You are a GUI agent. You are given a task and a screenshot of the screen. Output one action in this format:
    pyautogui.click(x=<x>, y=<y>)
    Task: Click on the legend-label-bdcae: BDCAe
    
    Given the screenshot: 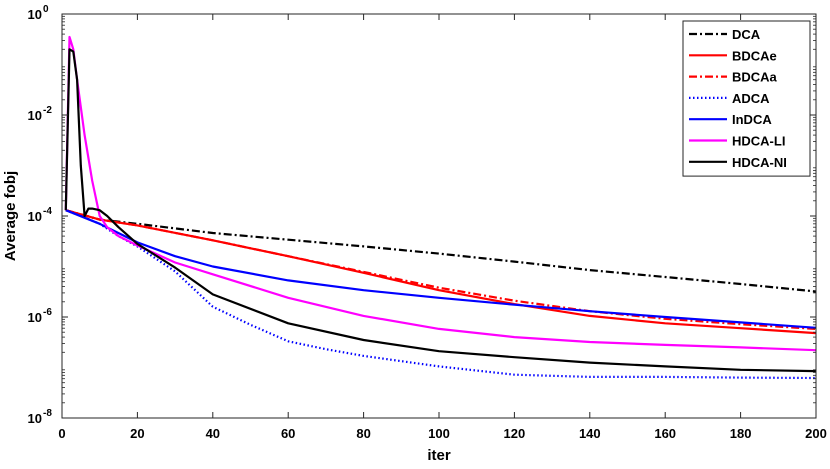 What is the action you would take?
    pyautogui.click(x=754, y=55)
    